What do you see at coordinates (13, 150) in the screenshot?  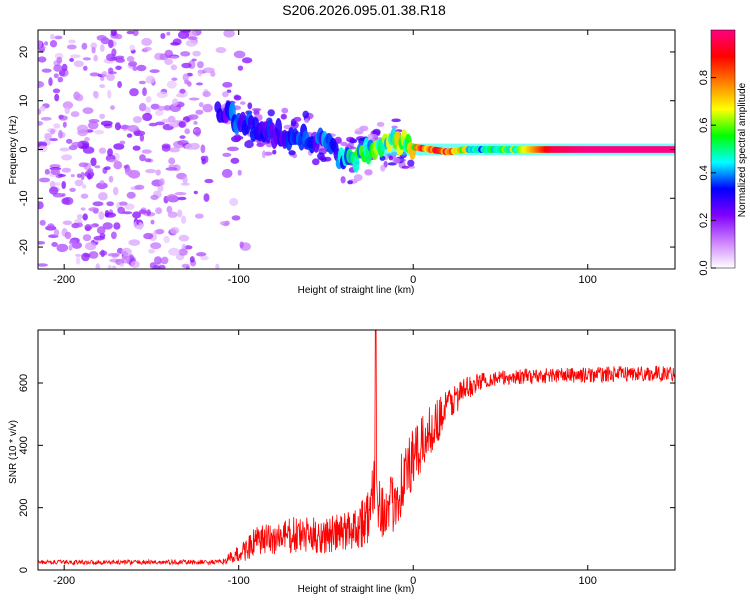 I see `spectrogram-ylabel: Frequency (Hz)` at bounding box center [13, 150].